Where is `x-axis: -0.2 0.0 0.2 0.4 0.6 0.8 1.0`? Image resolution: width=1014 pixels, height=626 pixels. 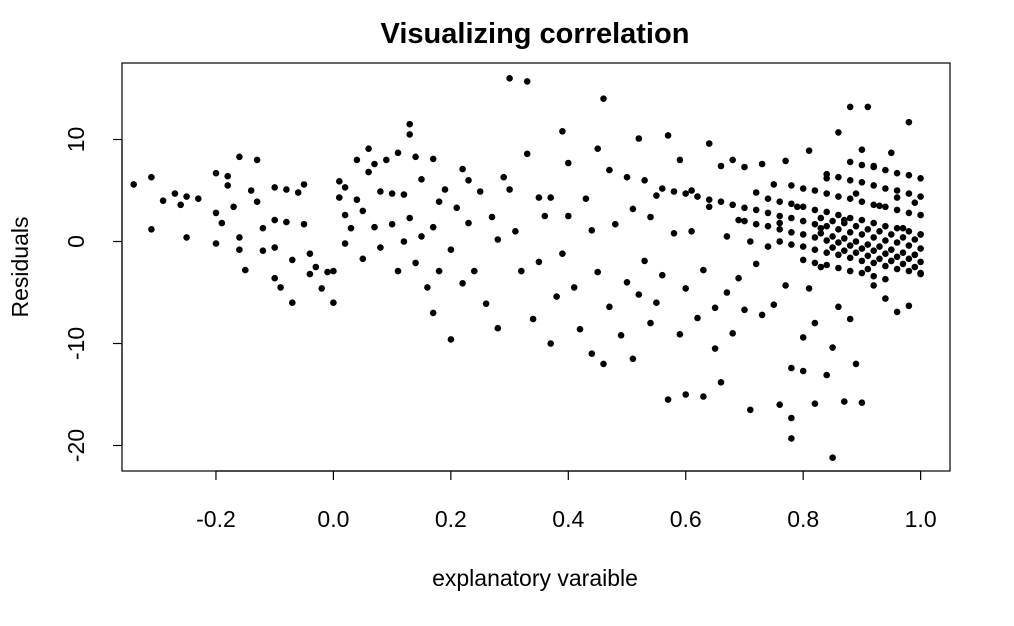
x-axis: -0.2 0.0 0.2 0.4 0.6 0.8 1.0 is located at coordinates (566, 501).